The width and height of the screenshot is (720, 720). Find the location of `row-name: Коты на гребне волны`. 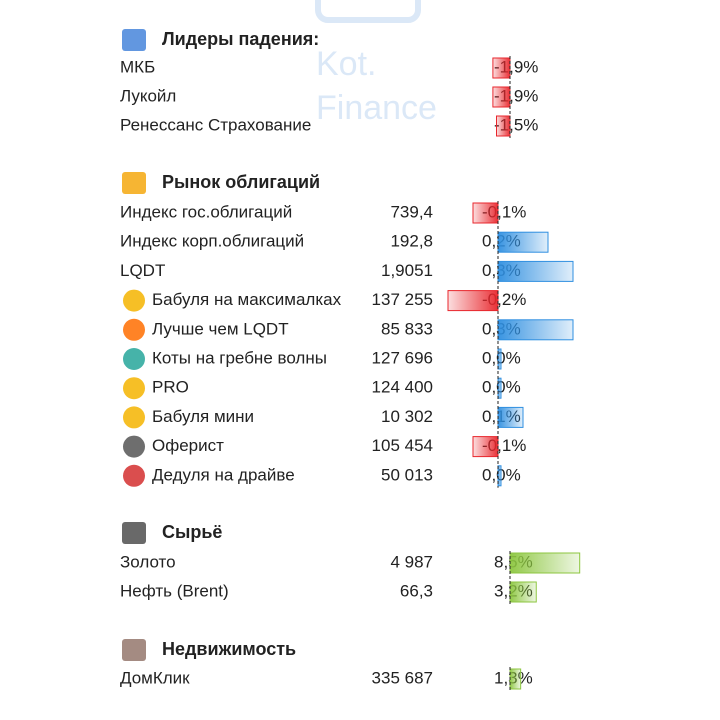

row-name: Коты на гребне волны is located at coordinates (239, 357).